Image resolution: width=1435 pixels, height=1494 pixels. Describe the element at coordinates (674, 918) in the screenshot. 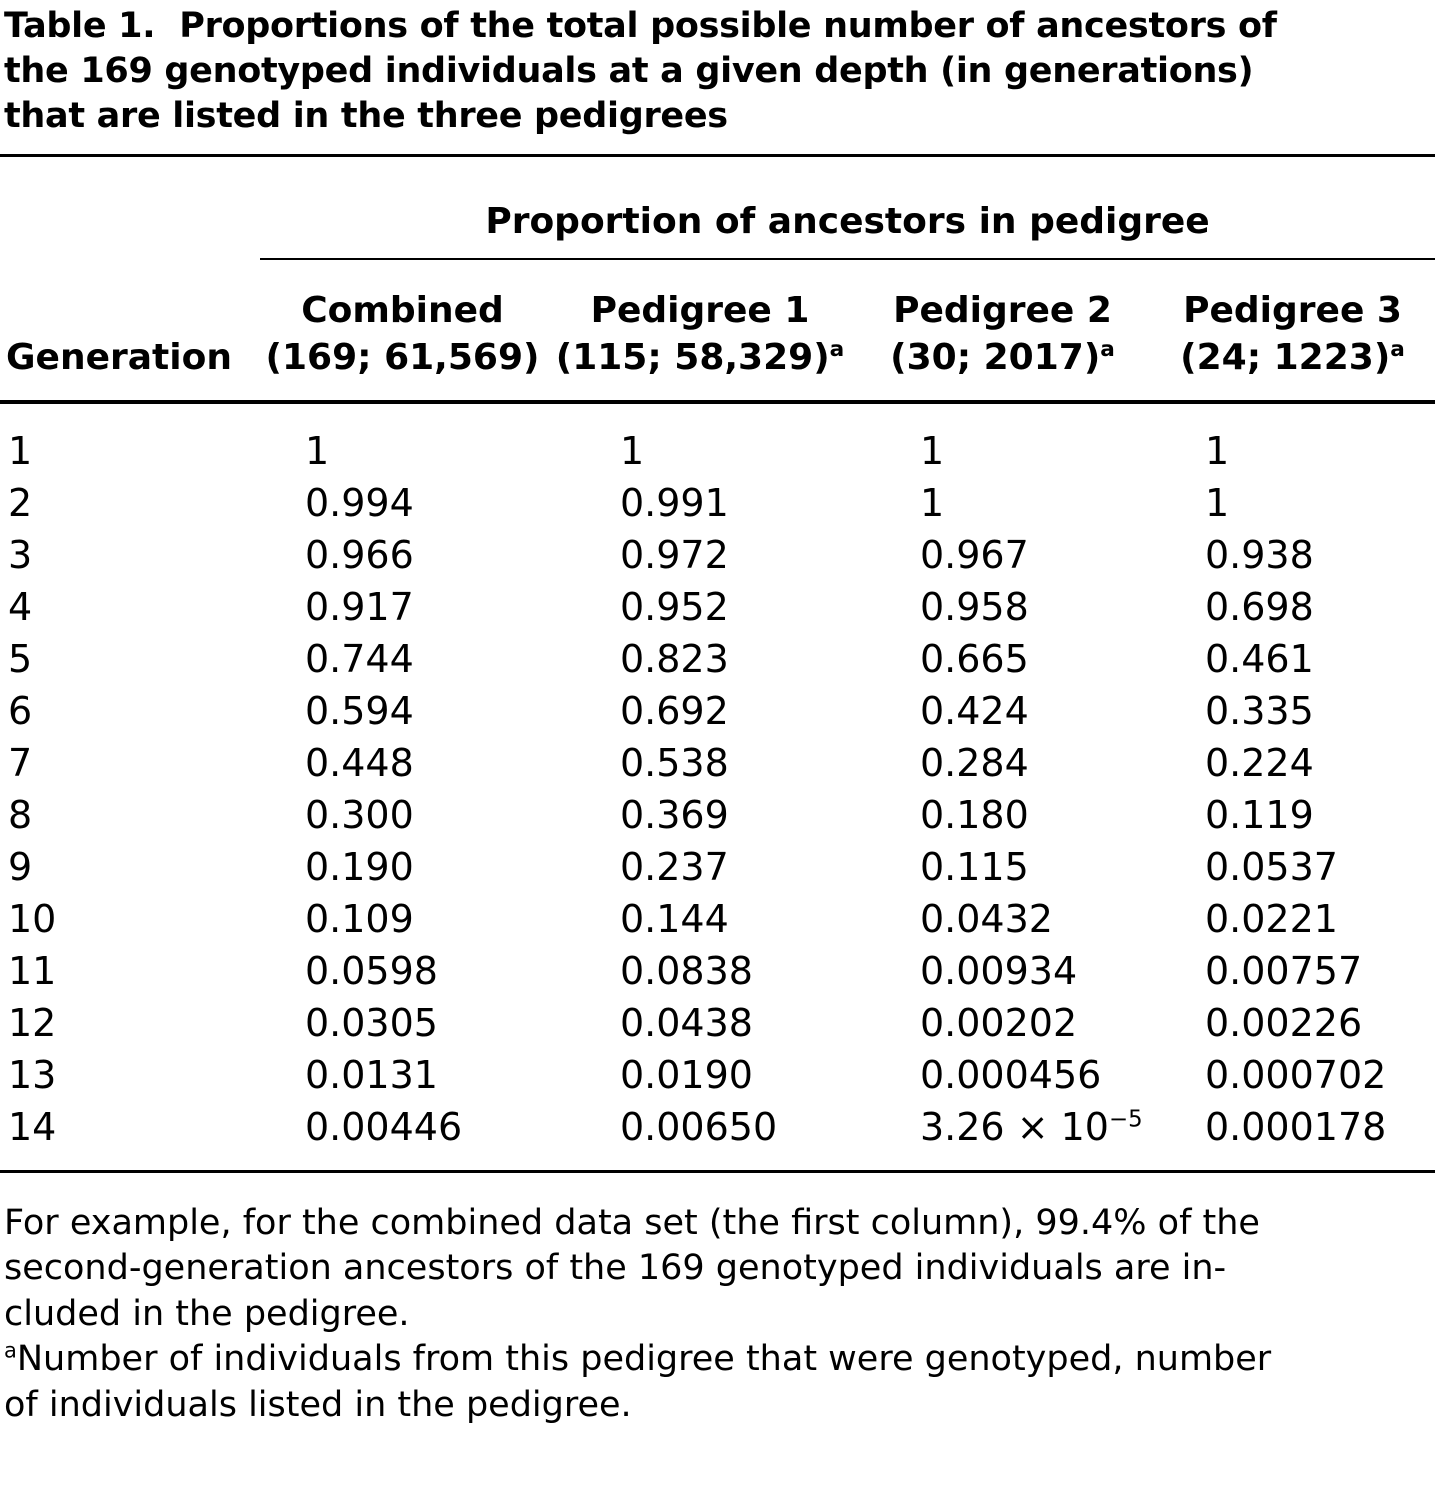

I see `value-cell: 0.144` at that location.